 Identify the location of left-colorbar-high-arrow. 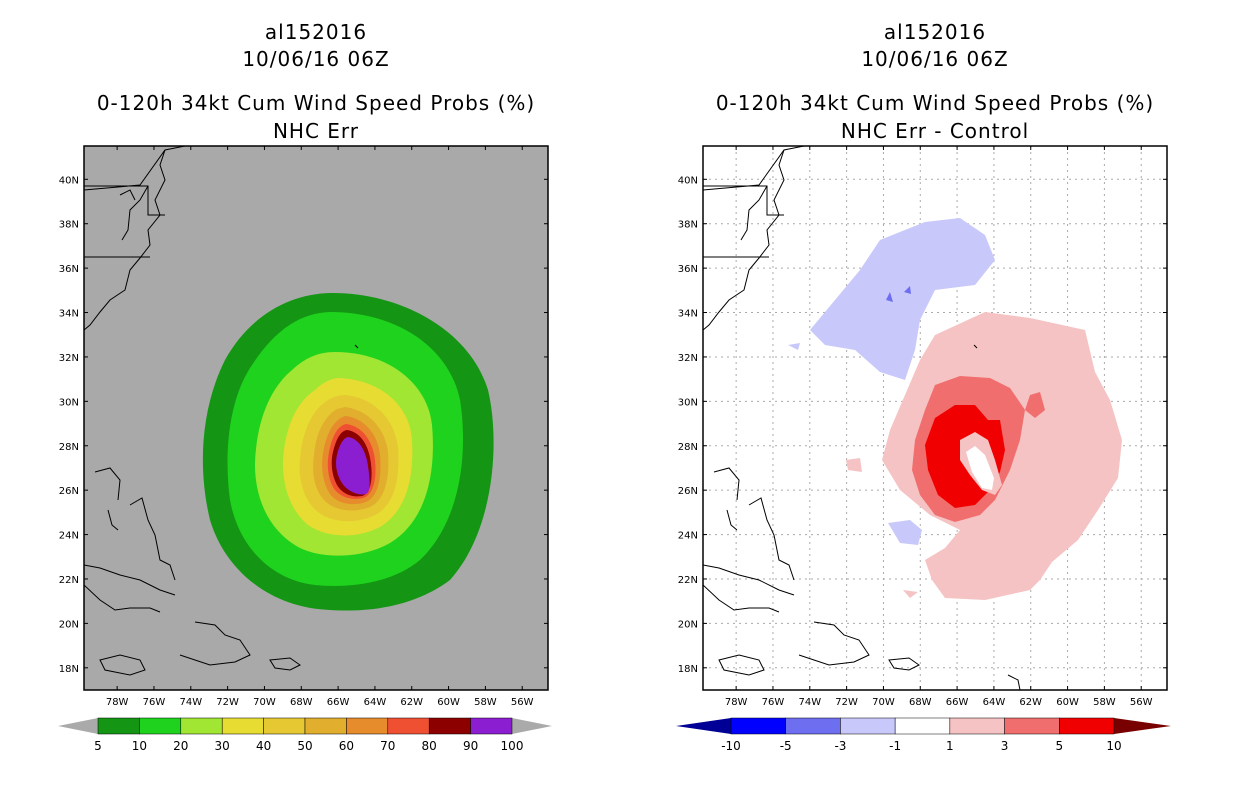
(532, 726).